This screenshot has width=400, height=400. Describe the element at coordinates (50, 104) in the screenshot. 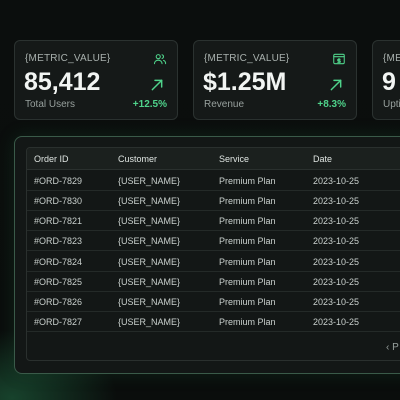

I see `metric-caption: Total Users` at that location.